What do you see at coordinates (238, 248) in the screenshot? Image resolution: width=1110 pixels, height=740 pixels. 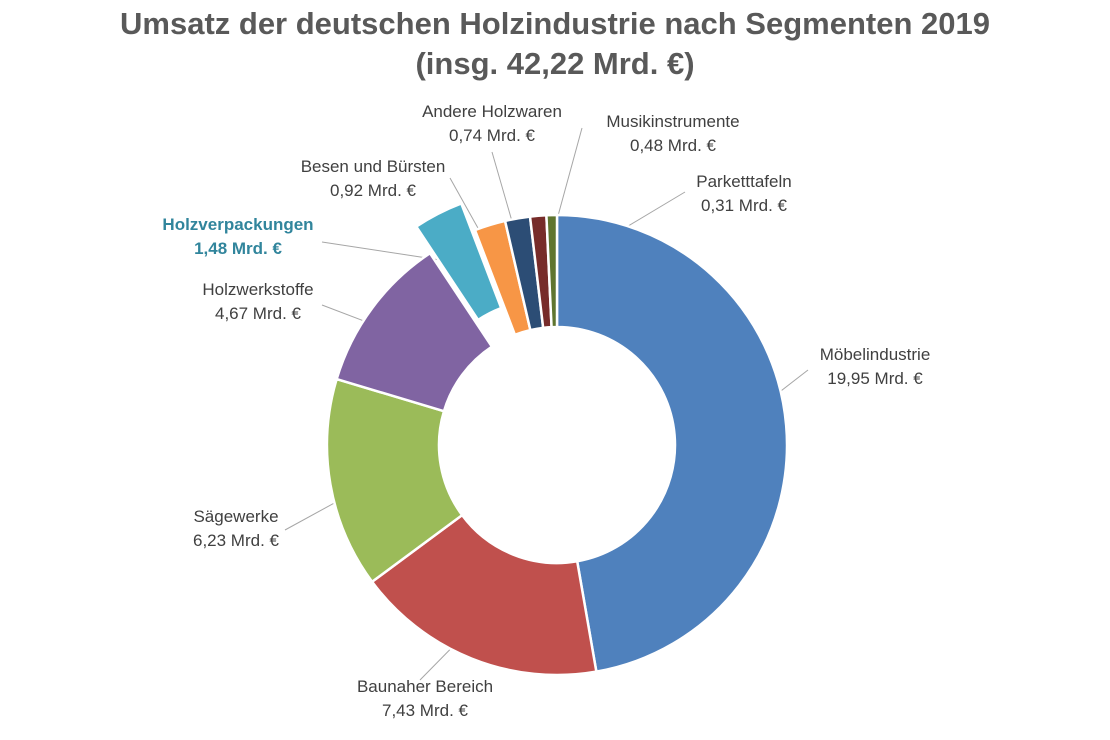 I see `label-value-holzverpackungen: 1,48 Mrd. €` at bounding box center [238, 248].